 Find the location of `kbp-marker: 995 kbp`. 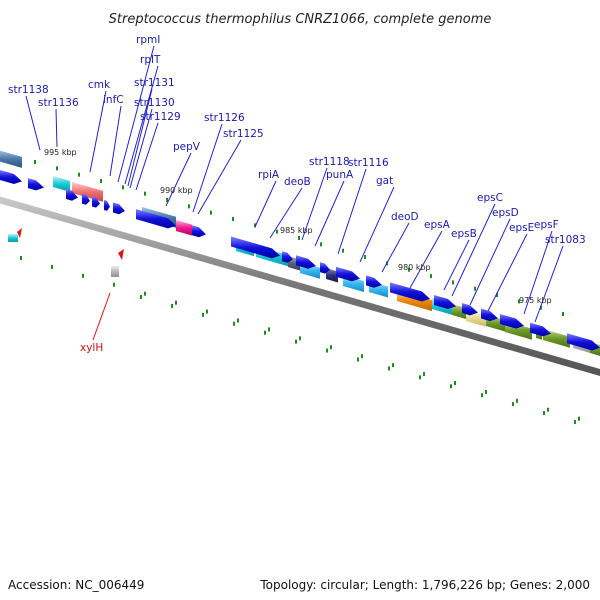

kbp-marker: 995 kbp is located at coordinates (60, 152).